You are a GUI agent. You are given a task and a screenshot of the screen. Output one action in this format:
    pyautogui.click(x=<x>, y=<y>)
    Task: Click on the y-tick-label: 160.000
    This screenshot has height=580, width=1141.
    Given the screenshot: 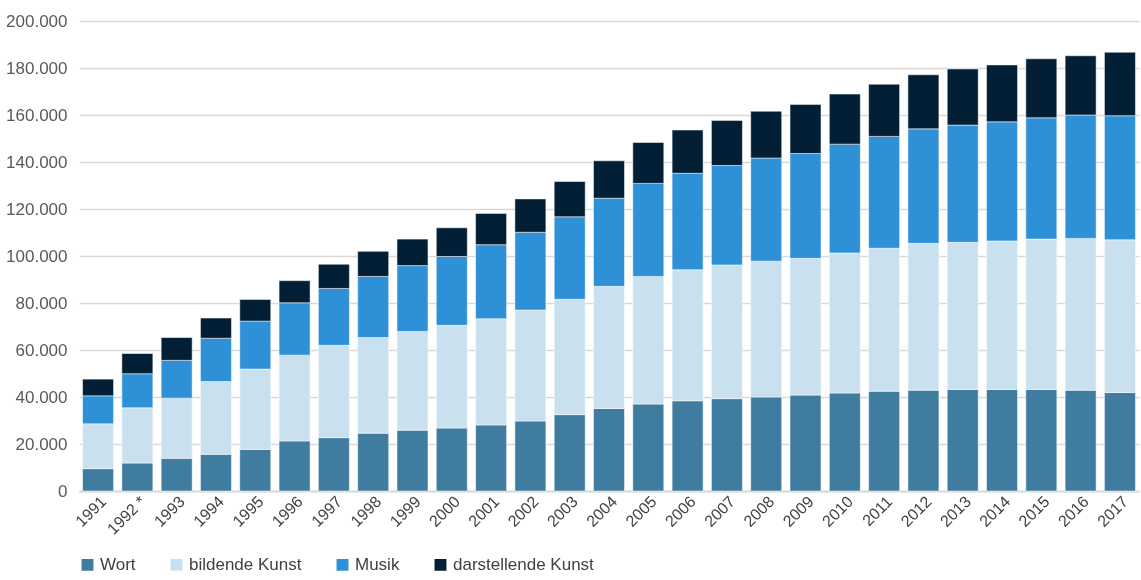 What is the action you would take?
    pyautogui.click(x=37, y=115)
    